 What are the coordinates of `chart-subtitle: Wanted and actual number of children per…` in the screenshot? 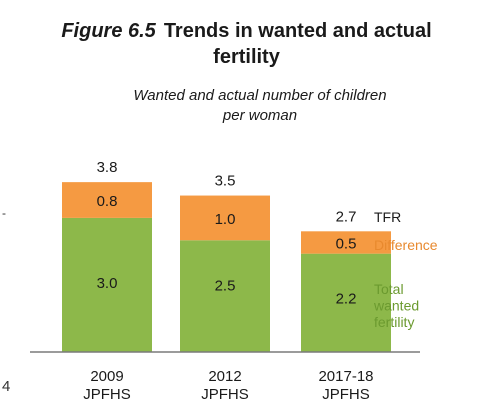 It's located at (260, 106).